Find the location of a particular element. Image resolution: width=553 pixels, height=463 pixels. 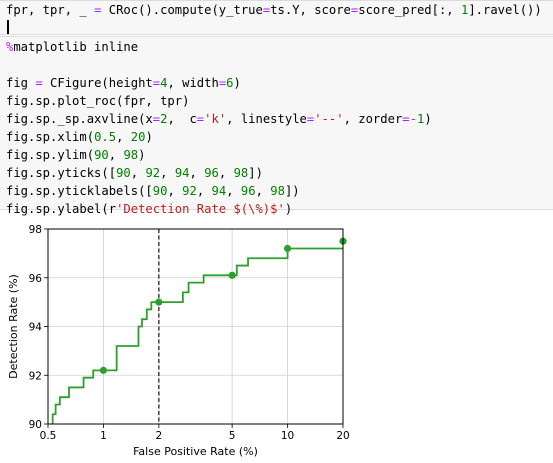

code-line: fig.sp.ylabel(r'Detection Rate $(\%)$') is located at coordinates (149, 209).